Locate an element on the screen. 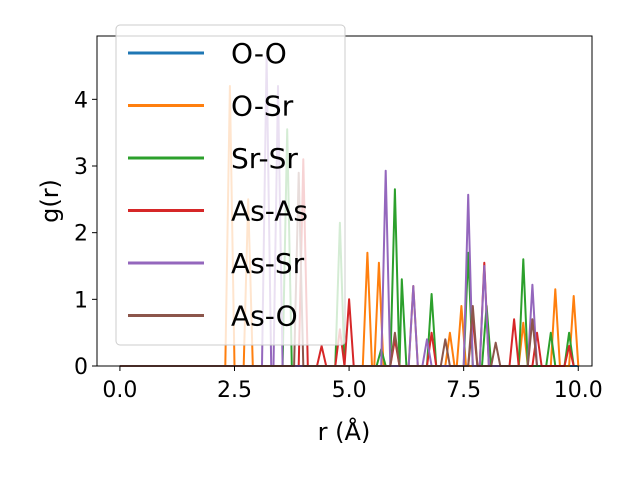 The height and width of the screenshot is (480, 640). y-tick-label: 1 is located at coordinates (81, 300).